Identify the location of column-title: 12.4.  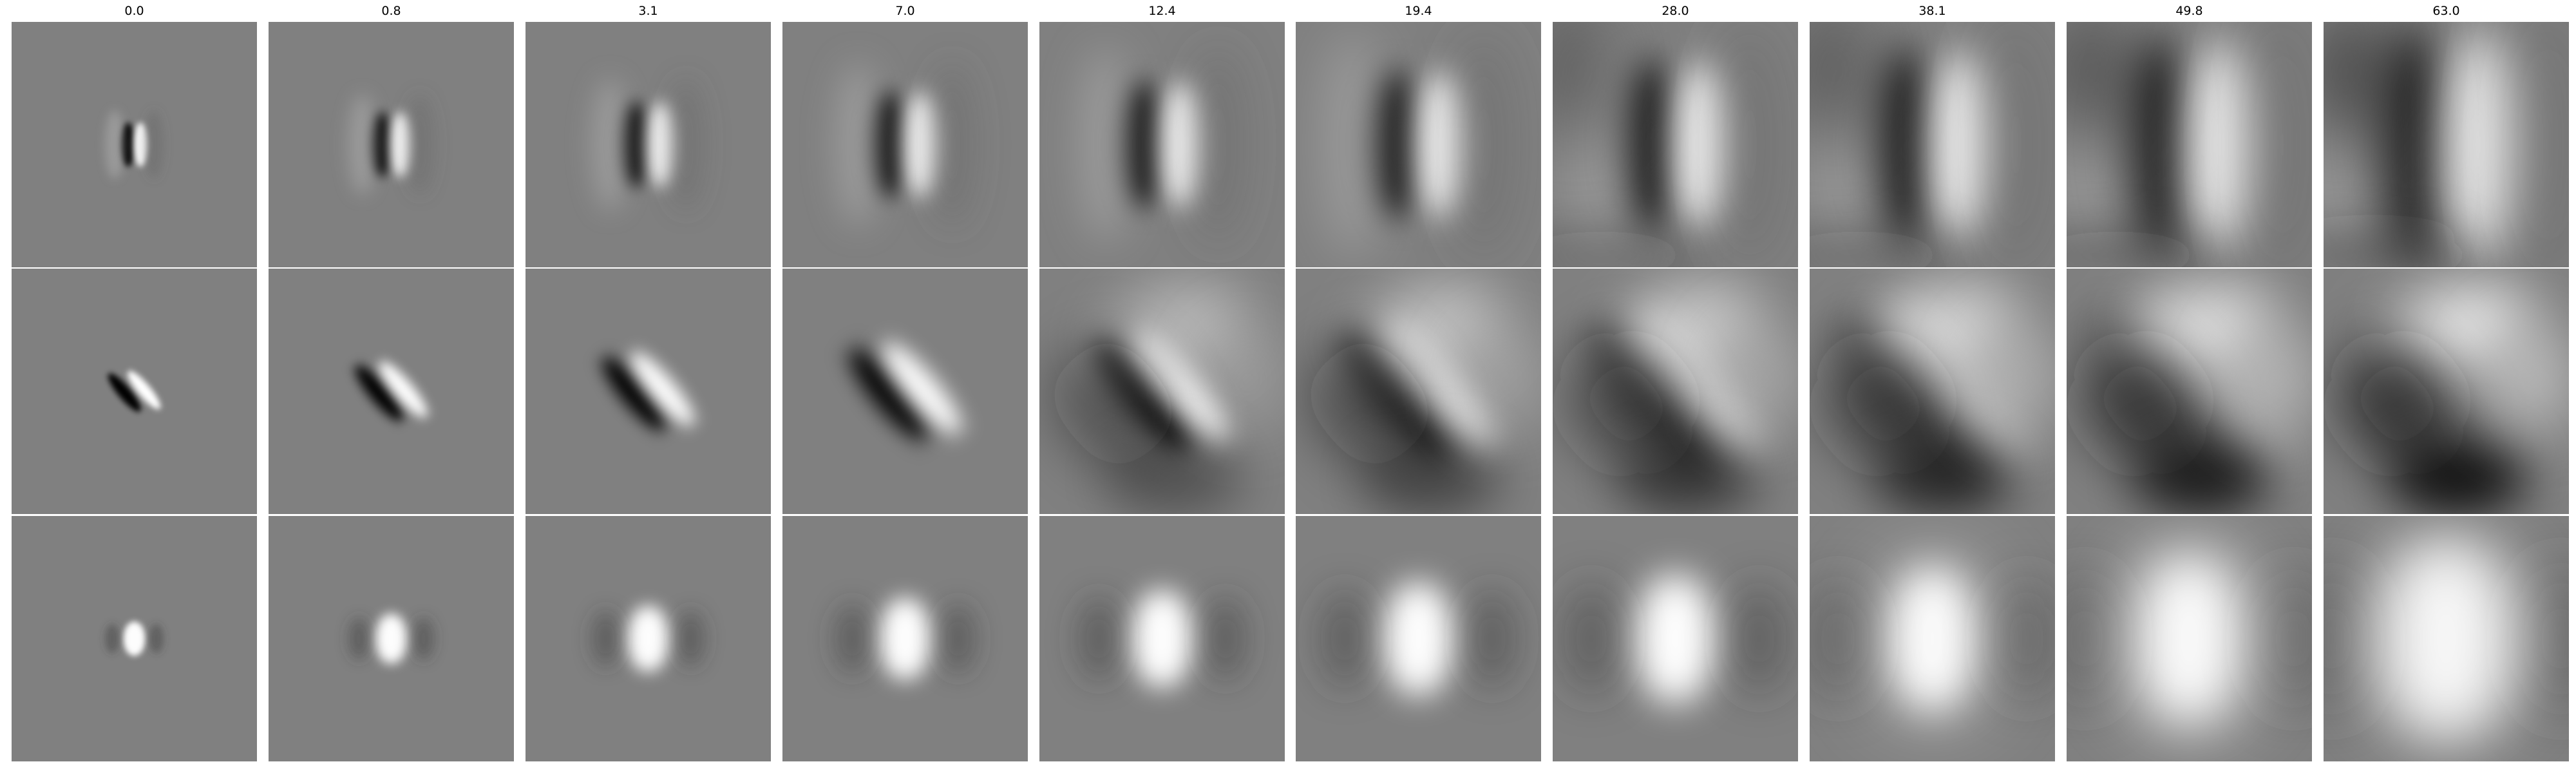
(1162, 11).